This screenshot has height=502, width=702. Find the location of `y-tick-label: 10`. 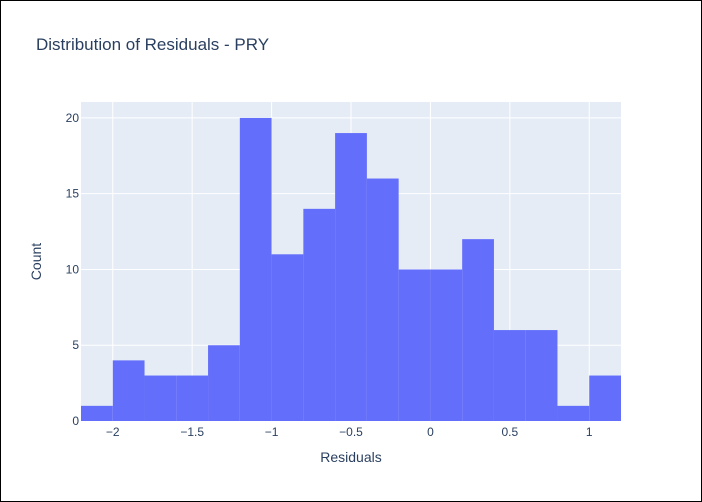

y-tick-label: 10 is located at coordinates (73, 269).